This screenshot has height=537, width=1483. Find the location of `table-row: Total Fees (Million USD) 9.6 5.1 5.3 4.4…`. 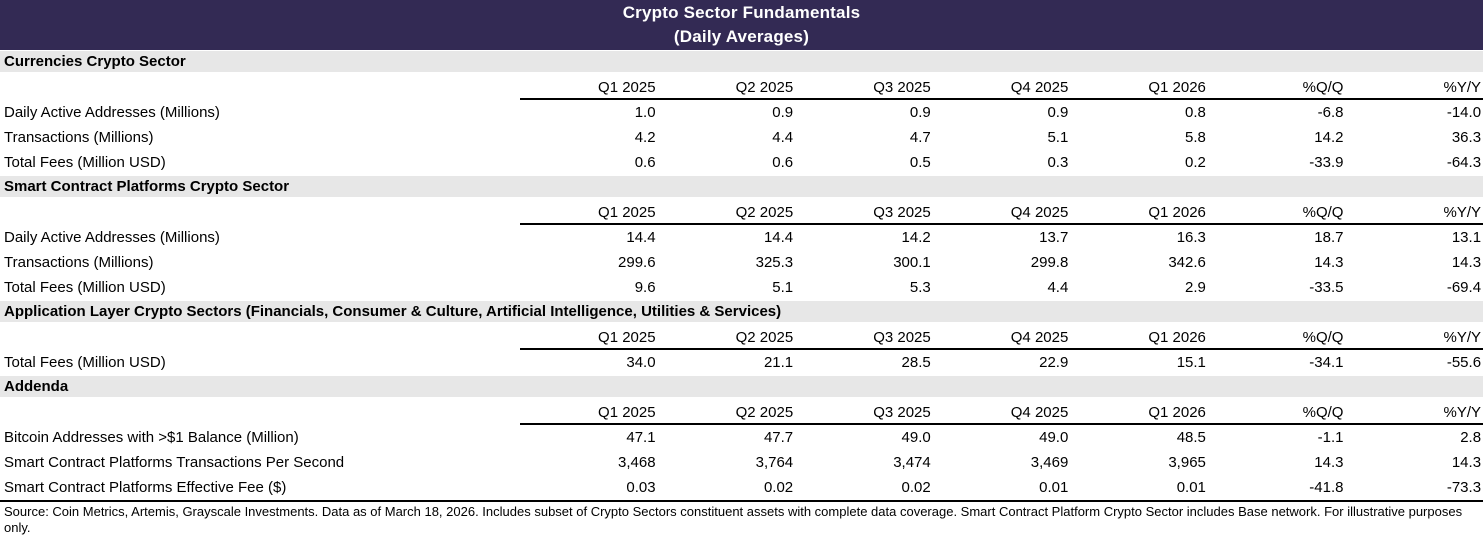

table-row: Total Fees (Million USD) 9.6 5.1 5.3 4.4… is located at coordinates (741, 287).